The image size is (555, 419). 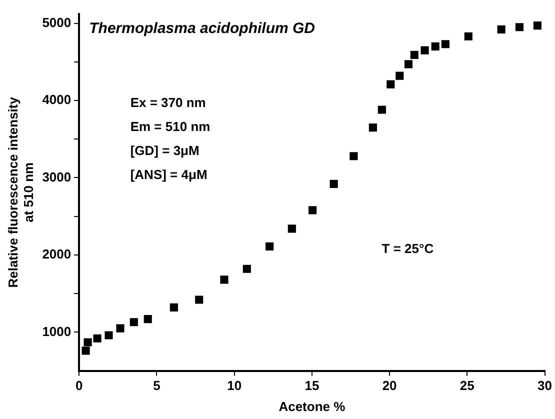 What do you see at coordinates (169, 174) in the screenshot?
I see `annotation: [ANS] = 4μM` at bounding box center [169, 174].